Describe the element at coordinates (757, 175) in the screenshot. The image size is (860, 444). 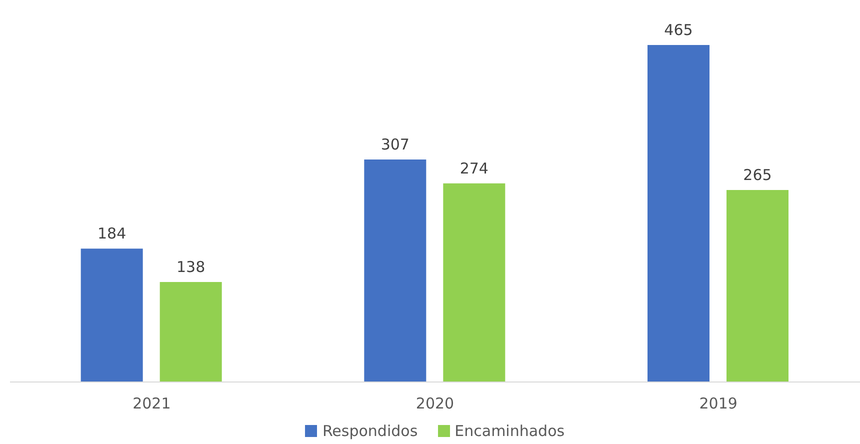
I see `data-label: 265` at that location.